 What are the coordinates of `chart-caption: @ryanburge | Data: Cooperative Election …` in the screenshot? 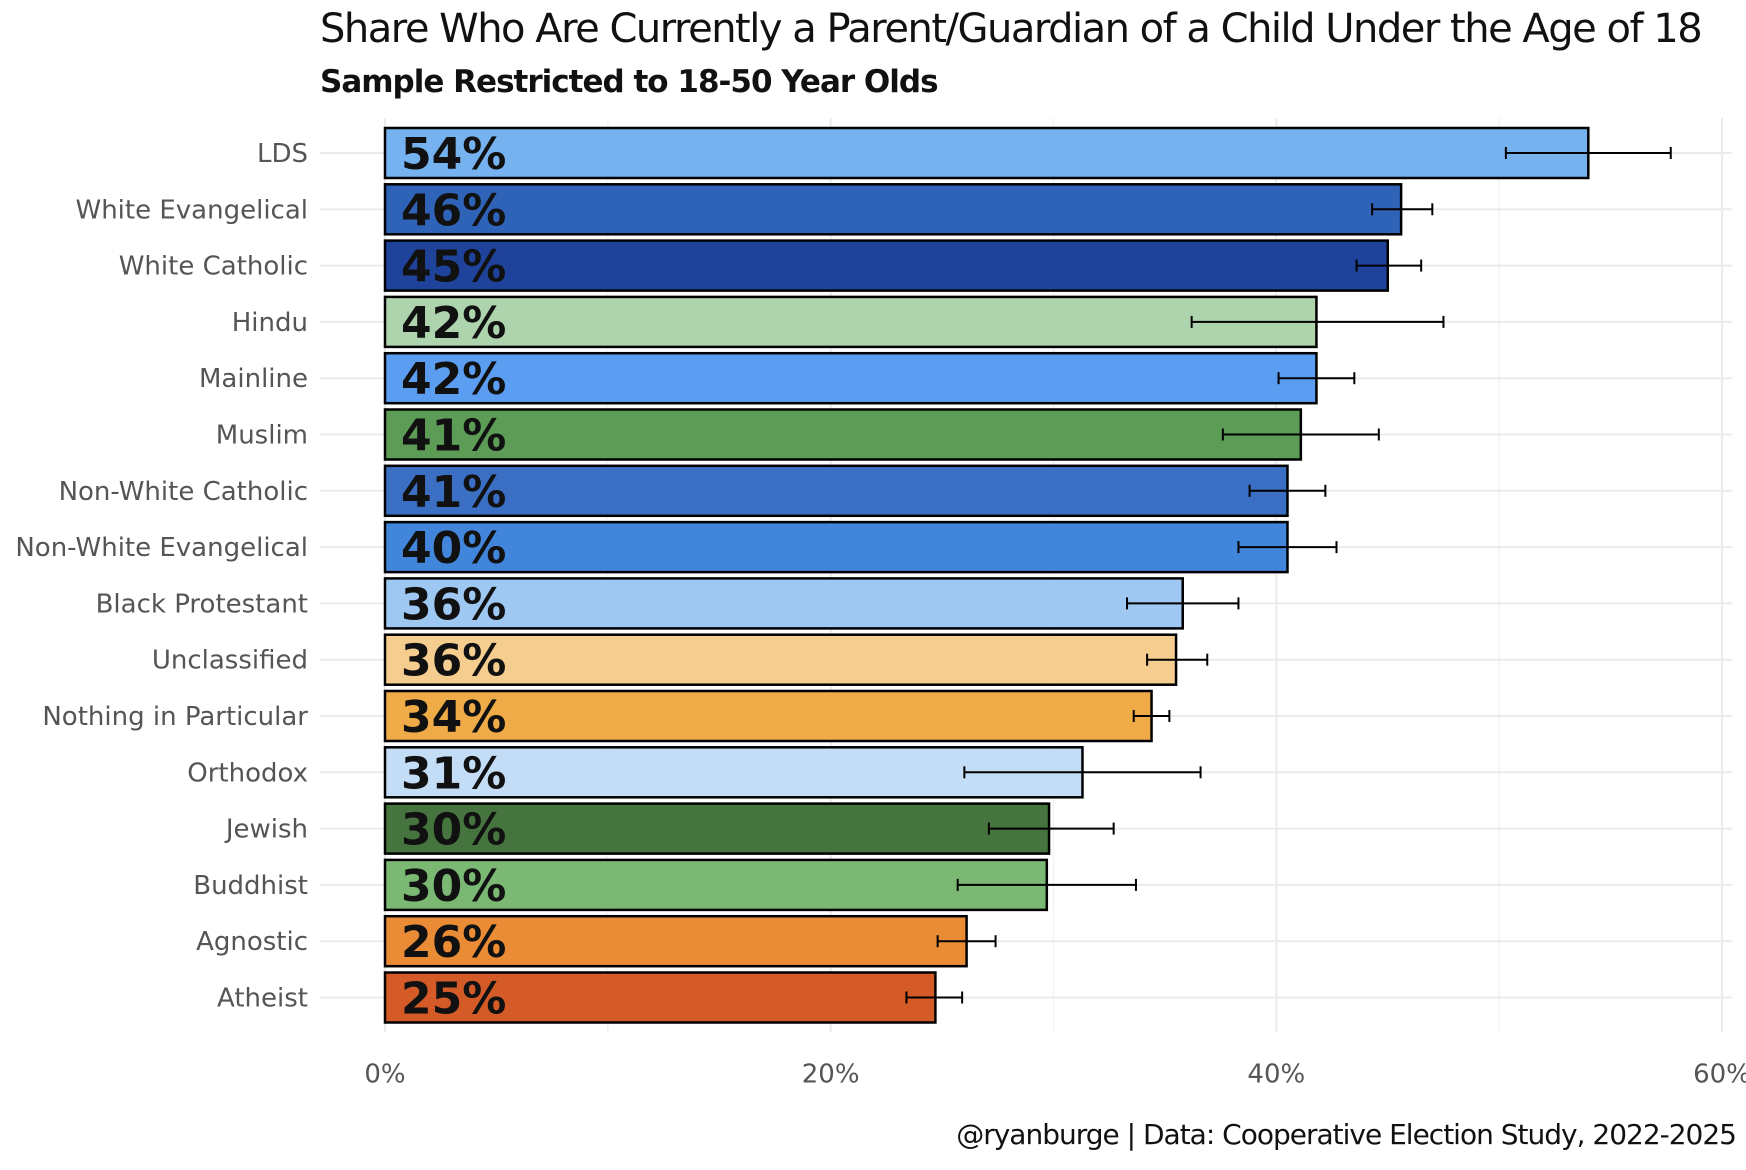 It's located at (1346, 1134).